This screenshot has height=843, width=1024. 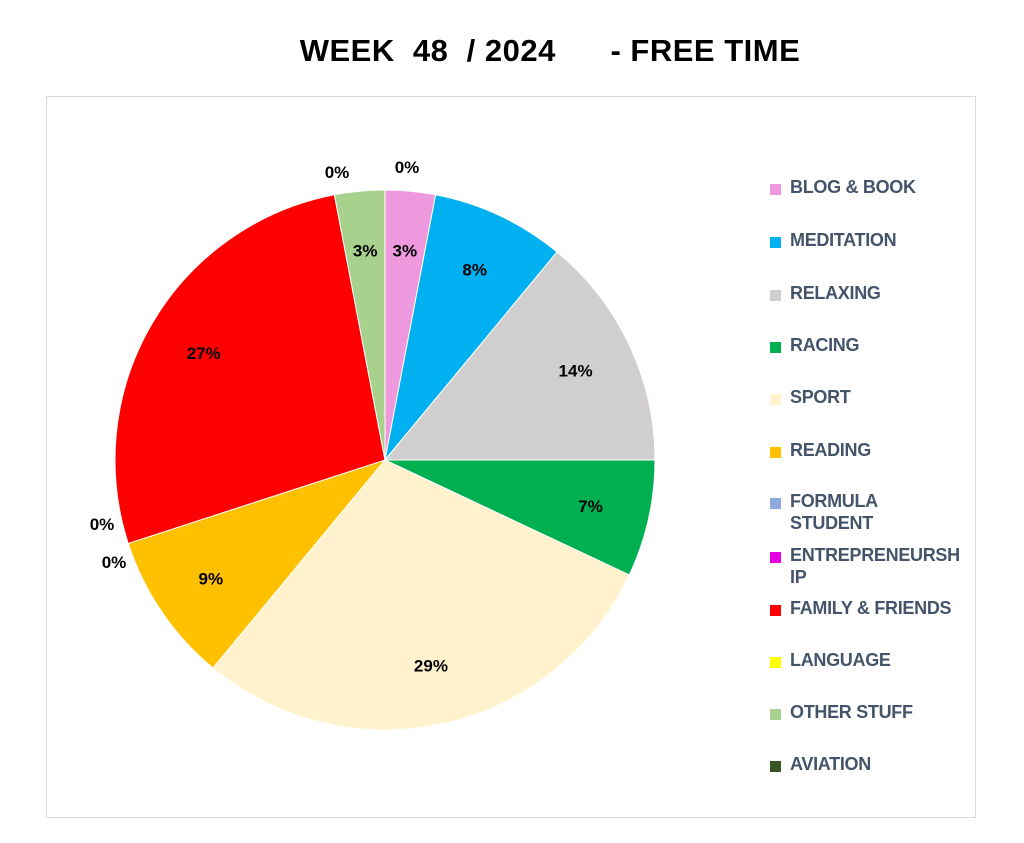 What do you see at coordinates (257, 563) in the screenshot?
I see `pie-slice-reading` at bounding box center [257, 563].